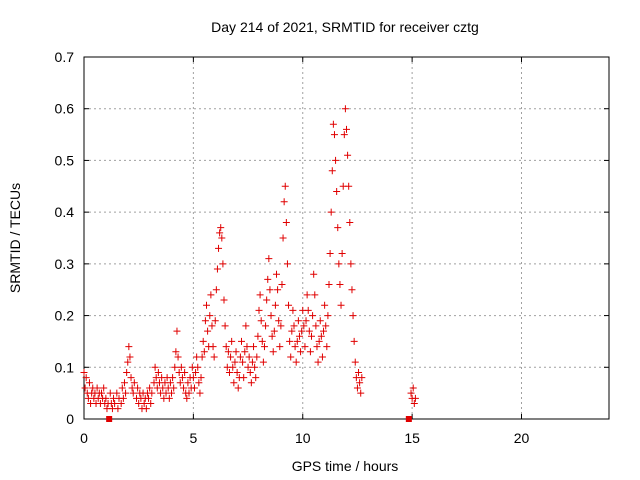 The image size is (640, 480). Describe the element at coordinates (193, 438) in the screenshot. I see `x-tick-label: 5` at that location.